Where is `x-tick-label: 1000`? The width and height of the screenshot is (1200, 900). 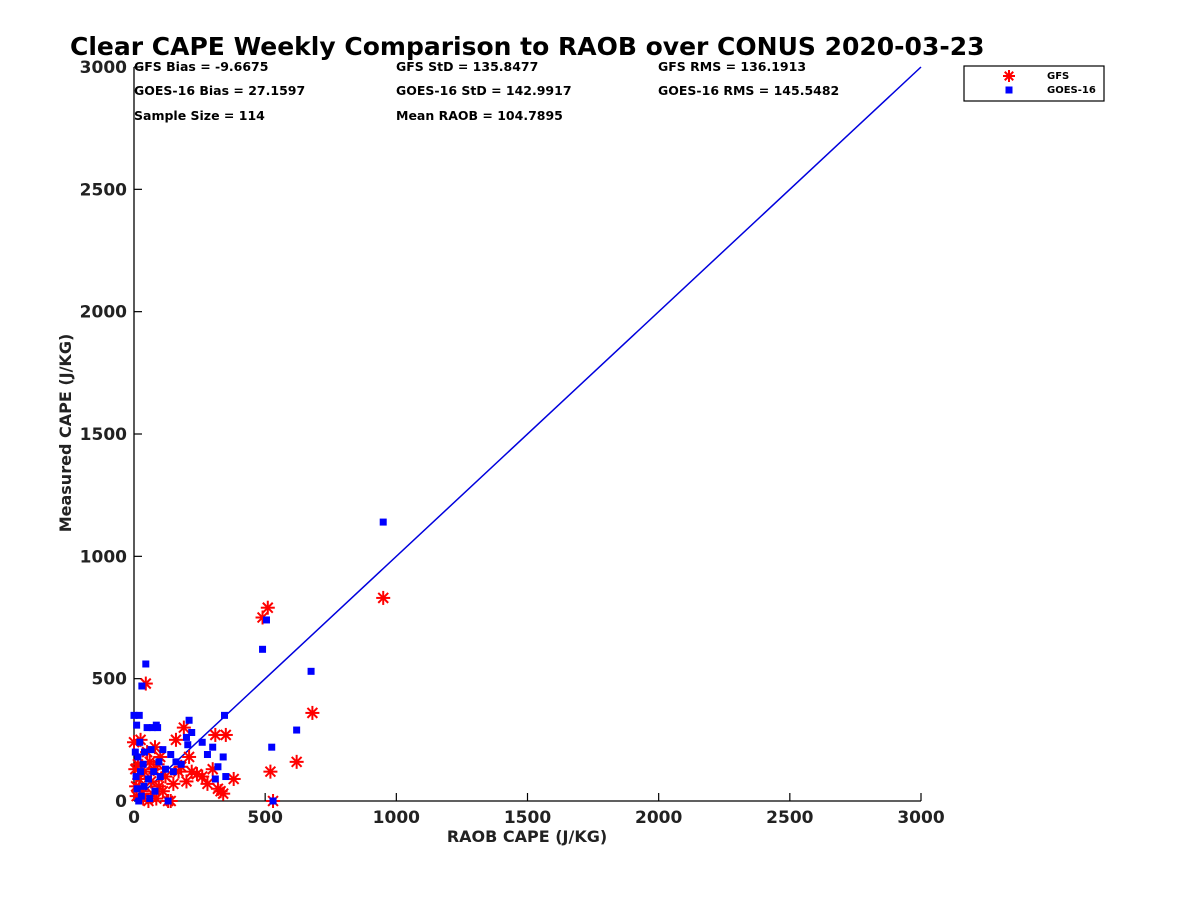 x-tick-label: 1000 is located at coordinates (396, 818).